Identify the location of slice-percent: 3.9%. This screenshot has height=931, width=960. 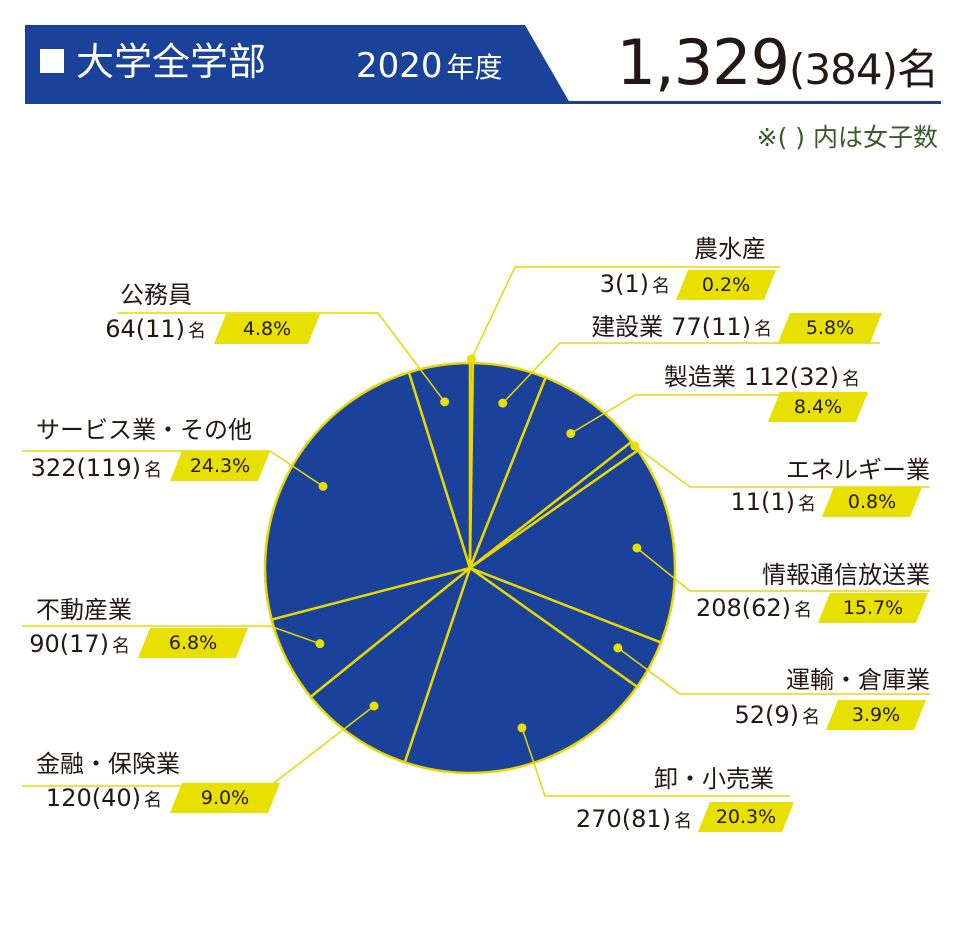
(876, 715).